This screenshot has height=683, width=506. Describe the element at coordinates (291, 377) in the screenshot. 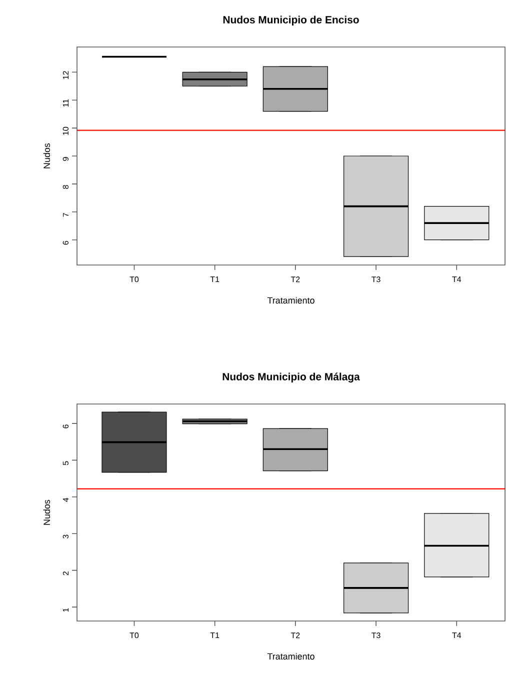

I see `chart-title: Nudos Municipio de Málaga` at that location.